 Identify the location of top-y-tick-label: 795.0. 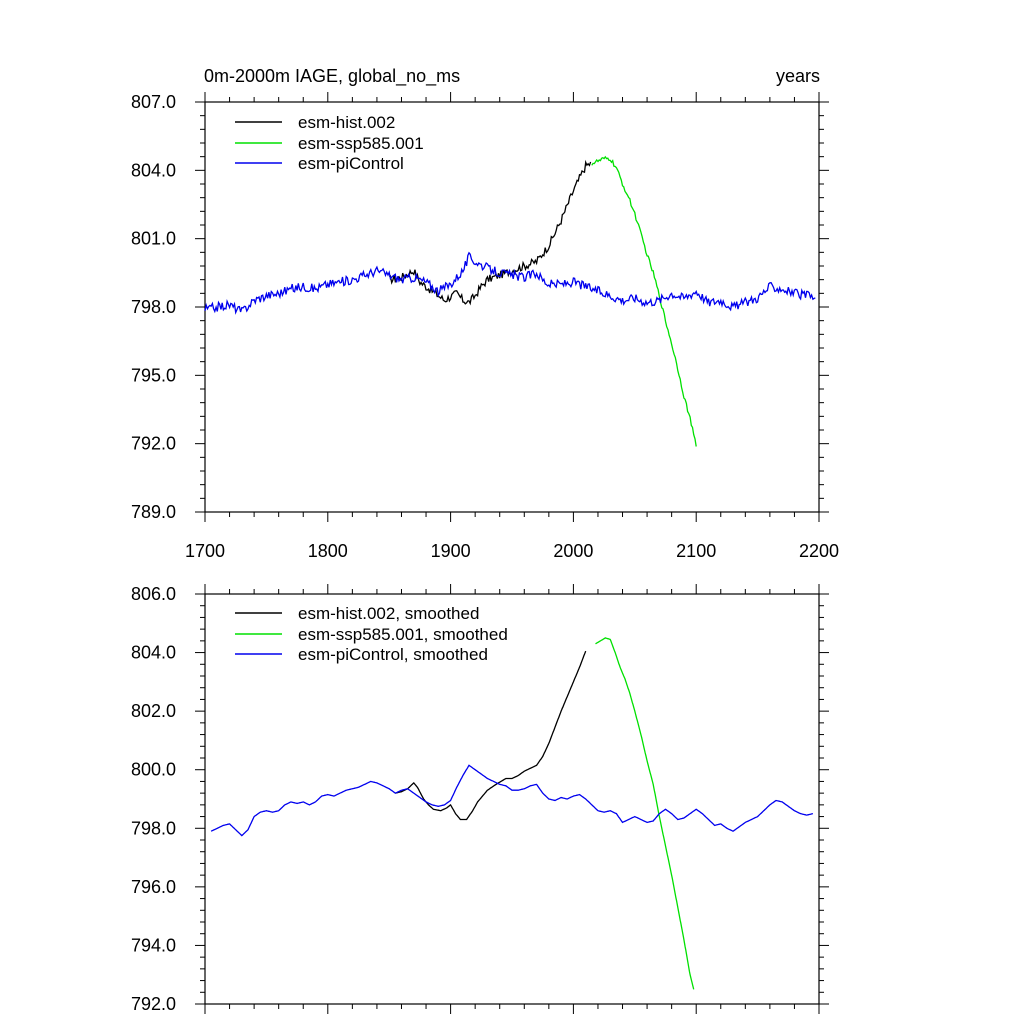
(153, 375).